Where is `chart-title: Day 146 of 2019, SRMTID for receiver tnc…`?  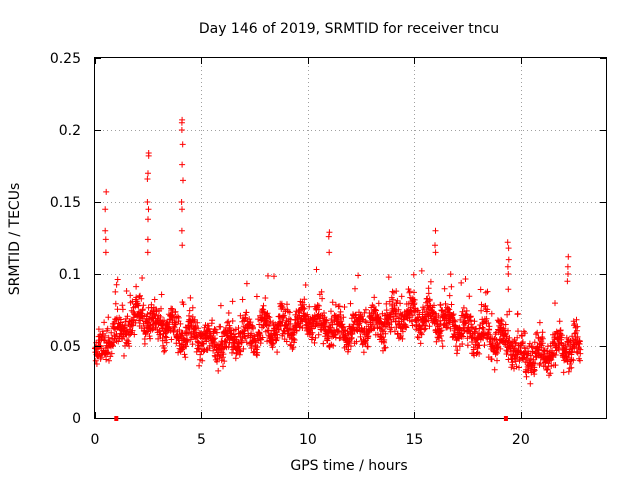
chart-title: Day 146 of 2019, SRMTID for receiver tnc… is located at coordinates (349, 29).